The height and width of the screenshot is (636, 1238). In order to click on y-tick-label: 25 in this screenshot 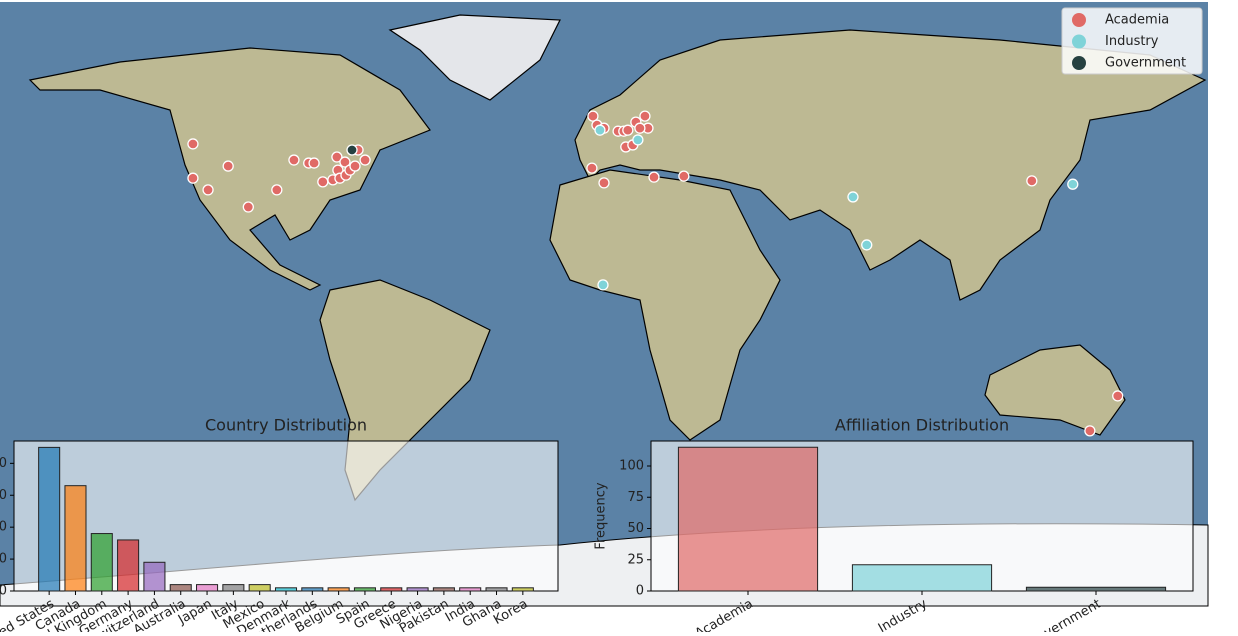, I will do `click(635, 559)`.